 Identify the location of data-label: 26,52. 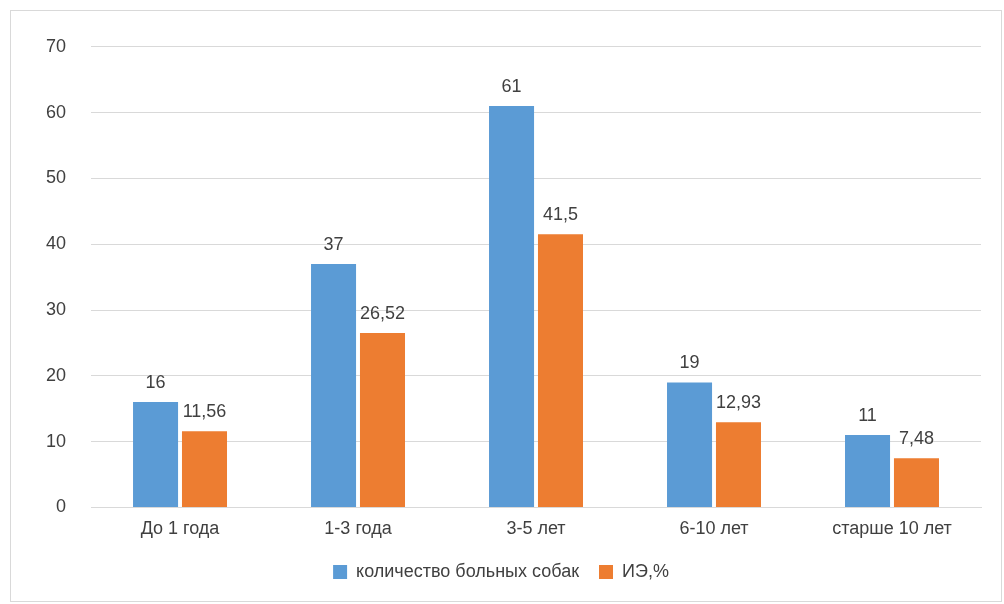
(382, 312).